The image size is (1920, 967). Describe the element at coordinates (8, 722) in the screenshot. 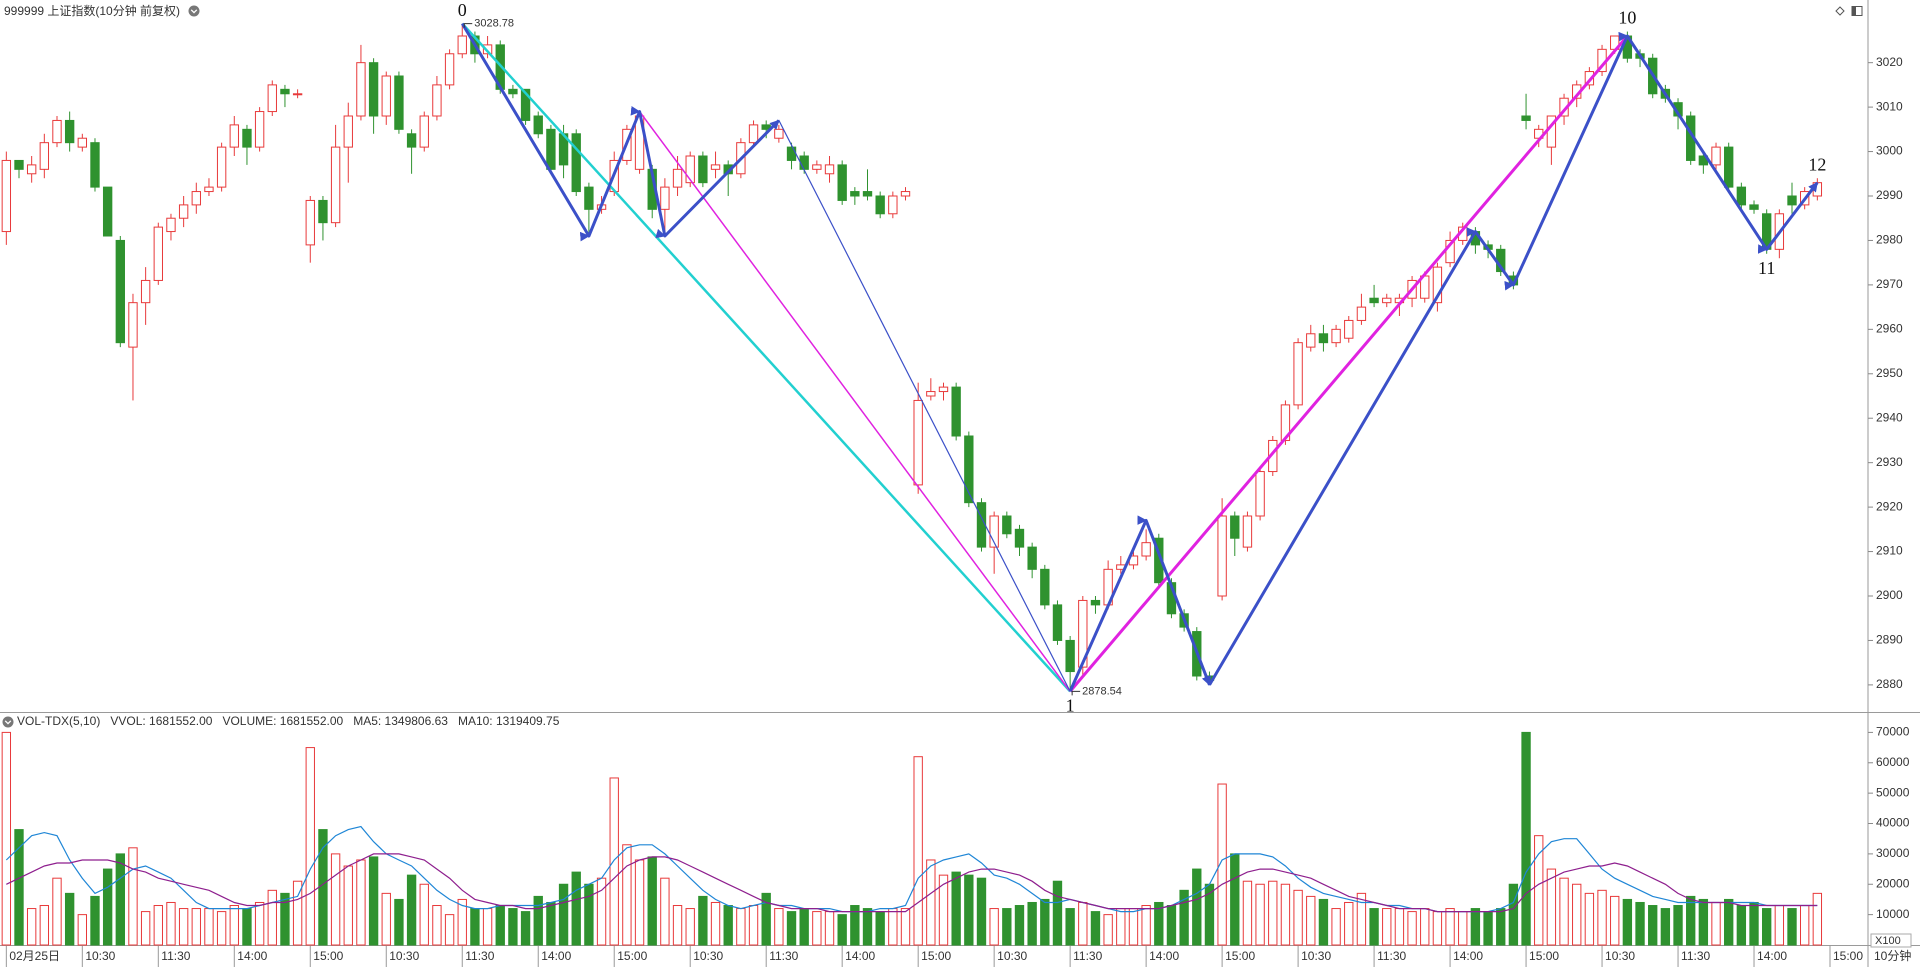

I see `vol-menu-button` at that location.